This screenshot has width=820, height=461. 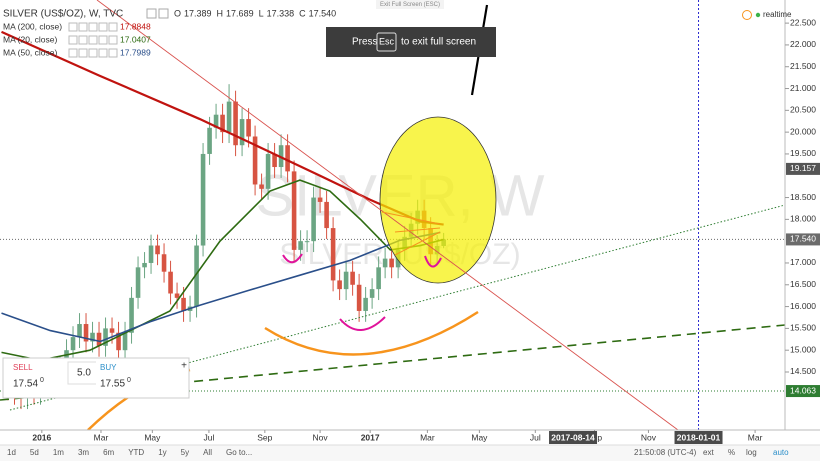 I want to click on exit-tab-label: Exit Full Screen (ESC), so click(x=410, y=5).